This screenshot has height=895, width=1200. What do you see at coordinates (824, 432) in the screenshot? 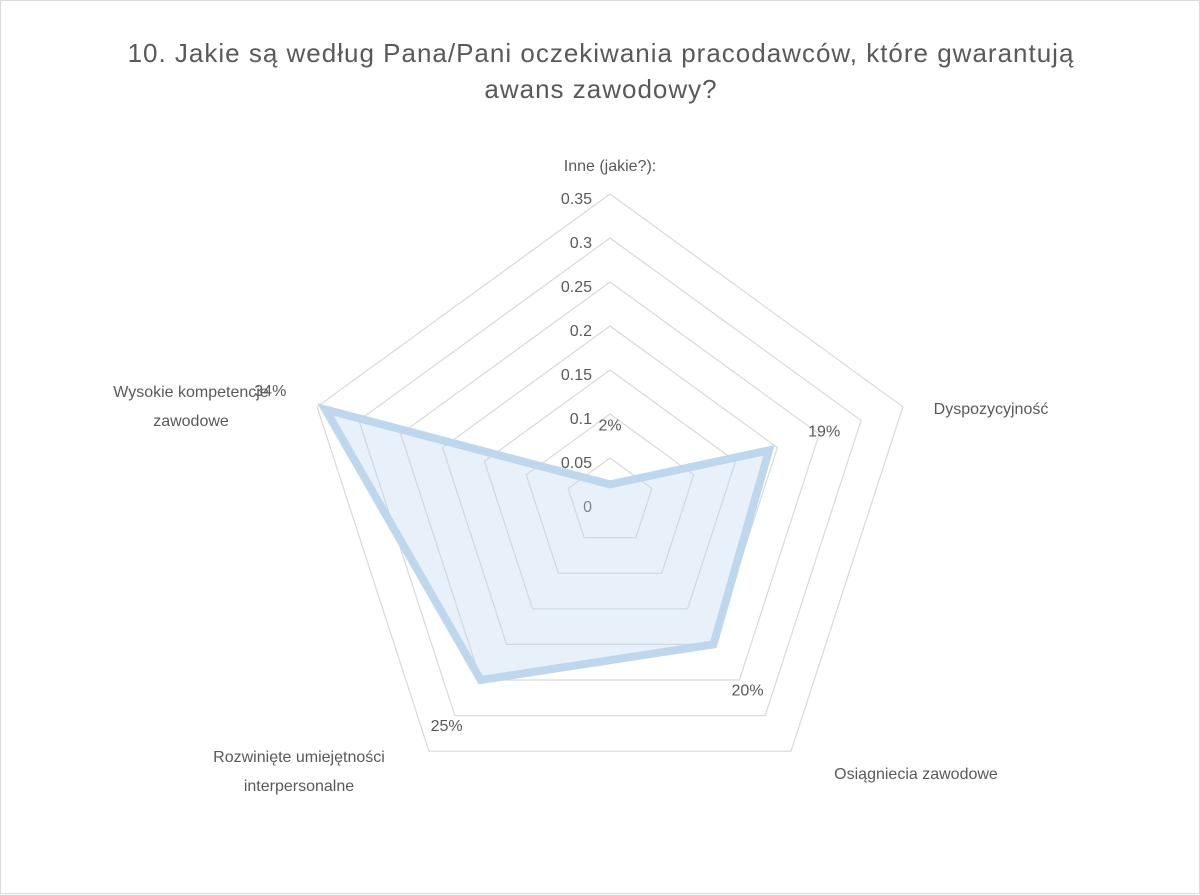
I see `data-label: 19%` at bounding box center [824, 432].